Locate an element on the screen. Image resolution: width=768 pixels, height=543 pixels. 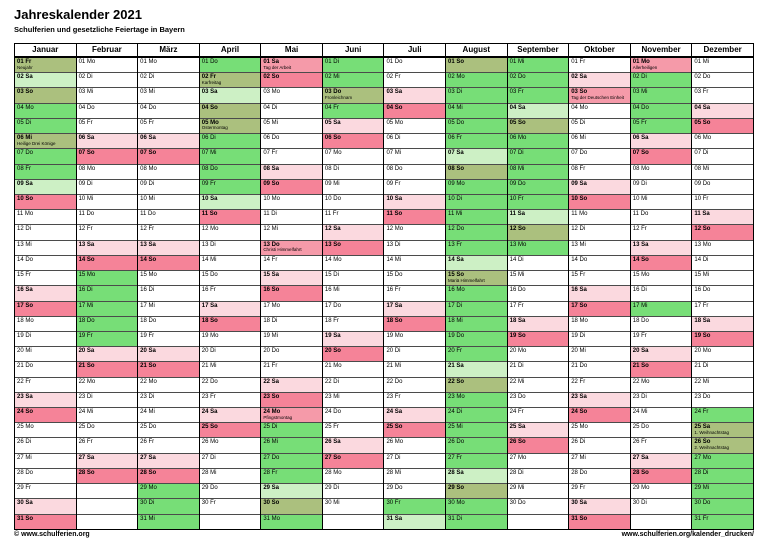
month-header: November is located at coordinates (661, 51).